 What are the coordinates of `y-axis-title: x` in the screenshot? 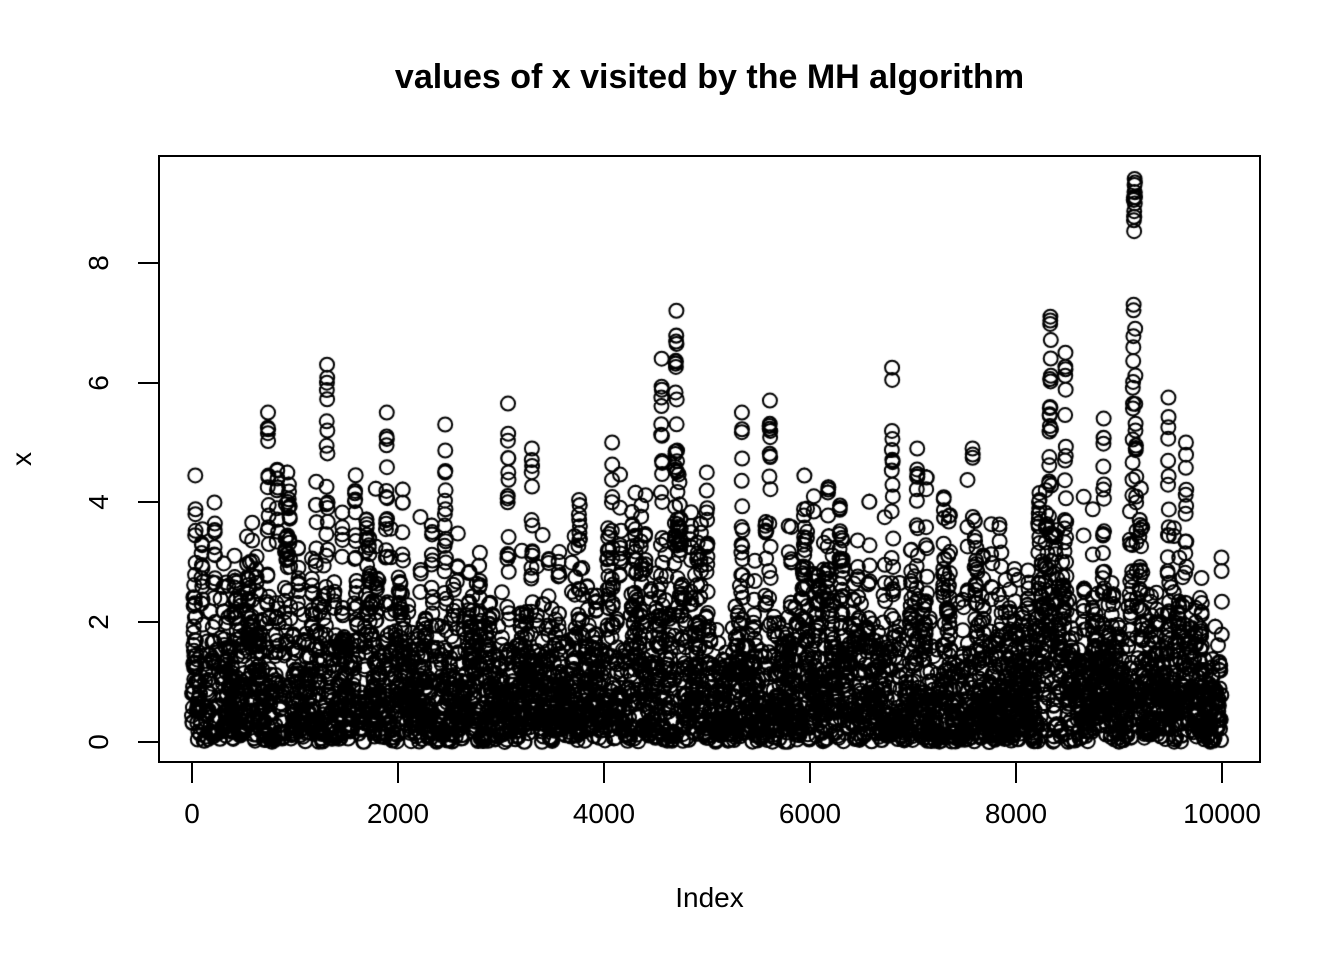 It's located at (21, 459).